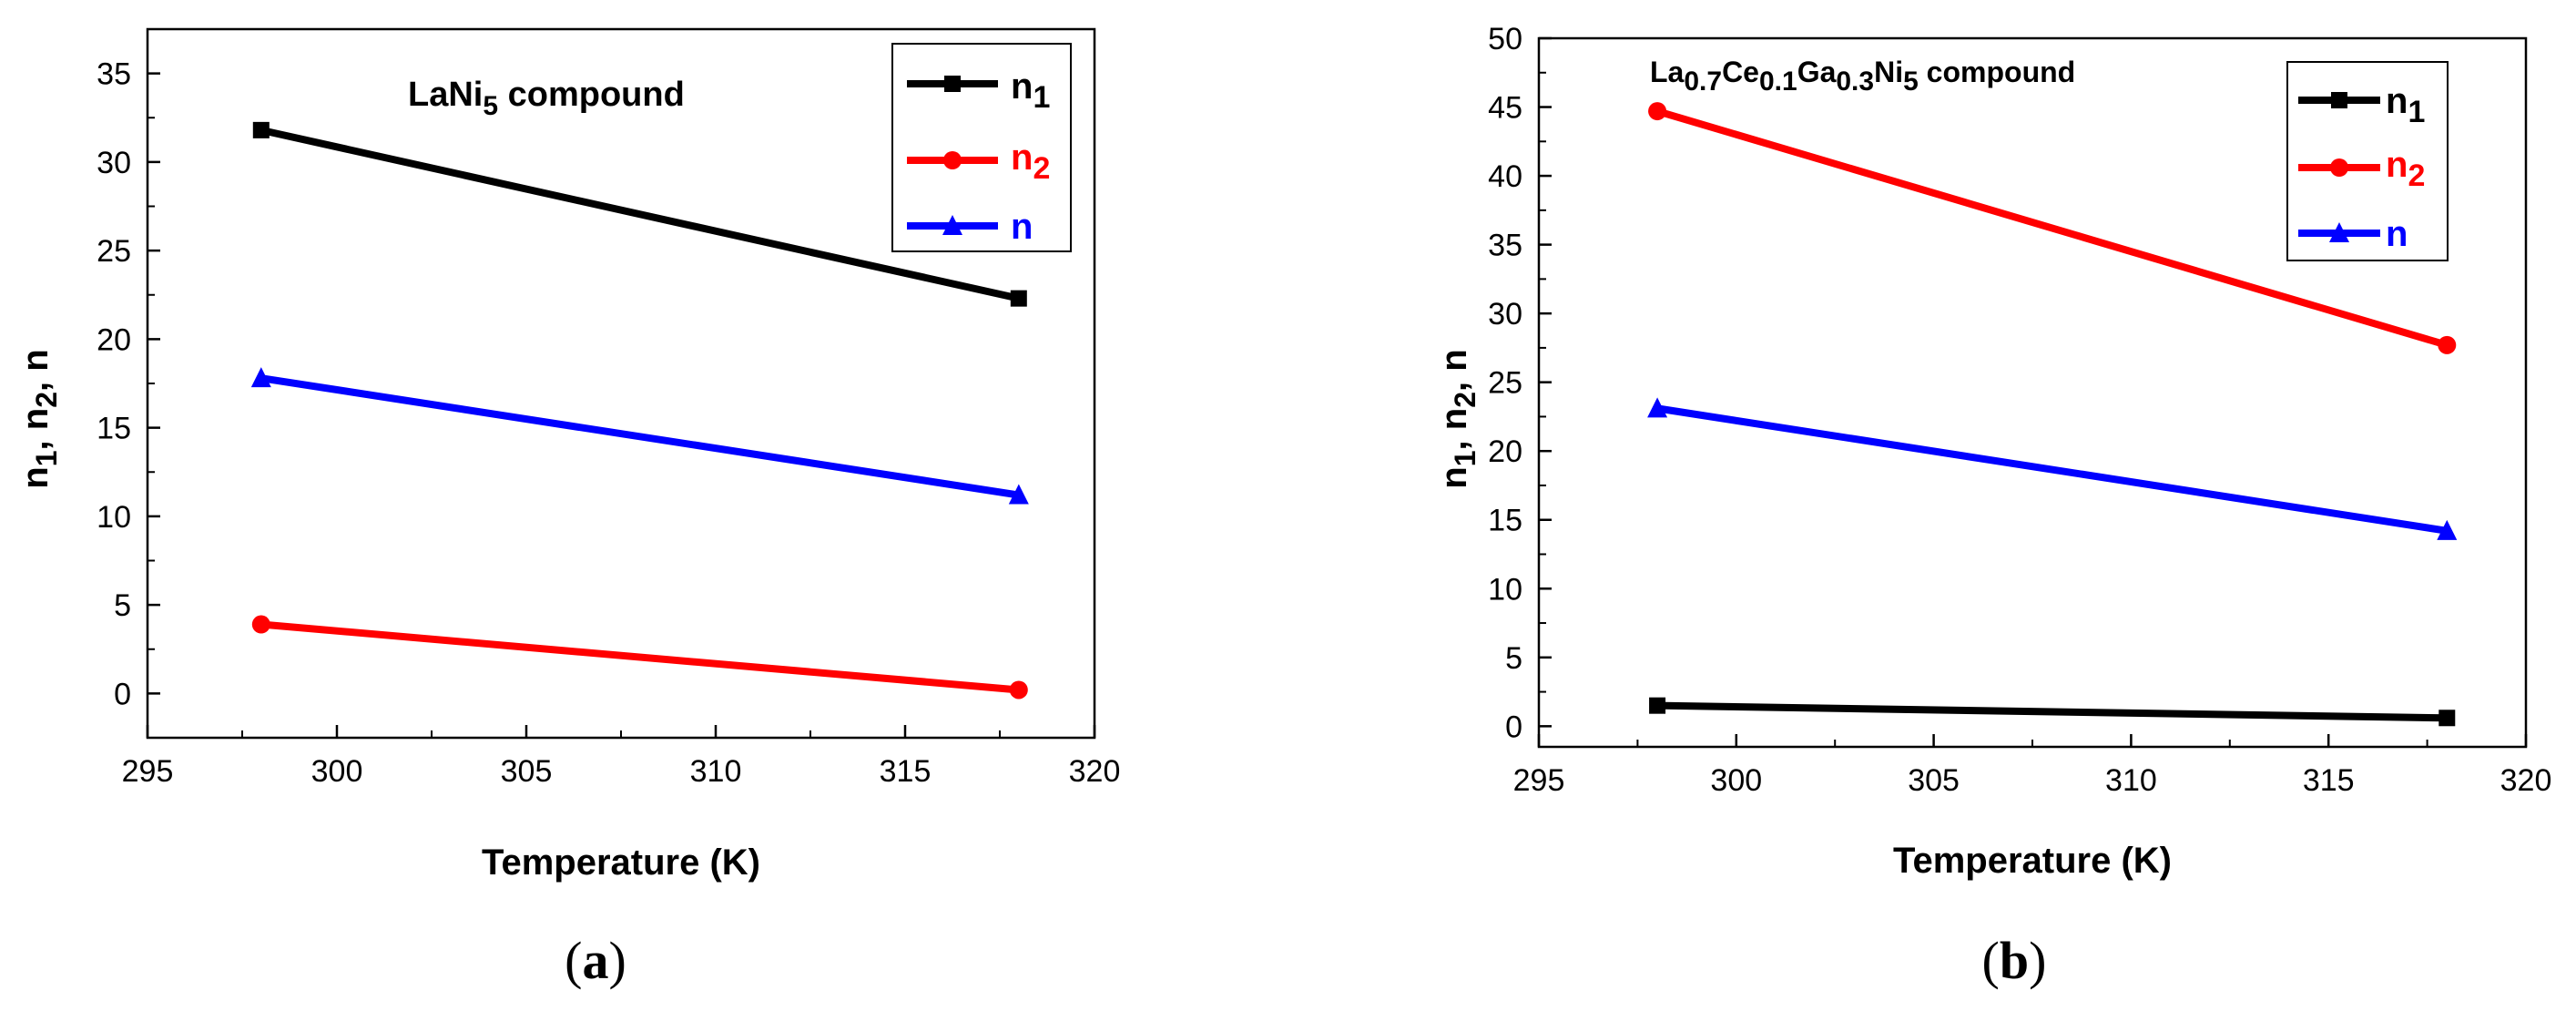 This screenshot has height=1011, width=2576. Describe the element at coordinates (1736, 780) in the screenshot. I see `x-tick-label-b: 300` at that location.